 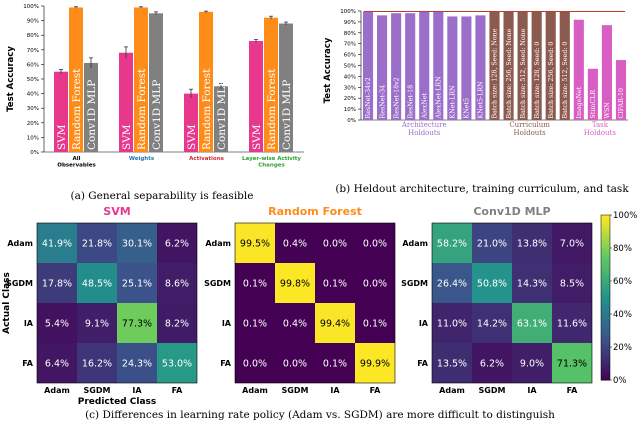 What do you see at coordinates (295, 284) in the screenshot?
I see `c-cell-value: 99.8%` at bounding box center [295, 284].